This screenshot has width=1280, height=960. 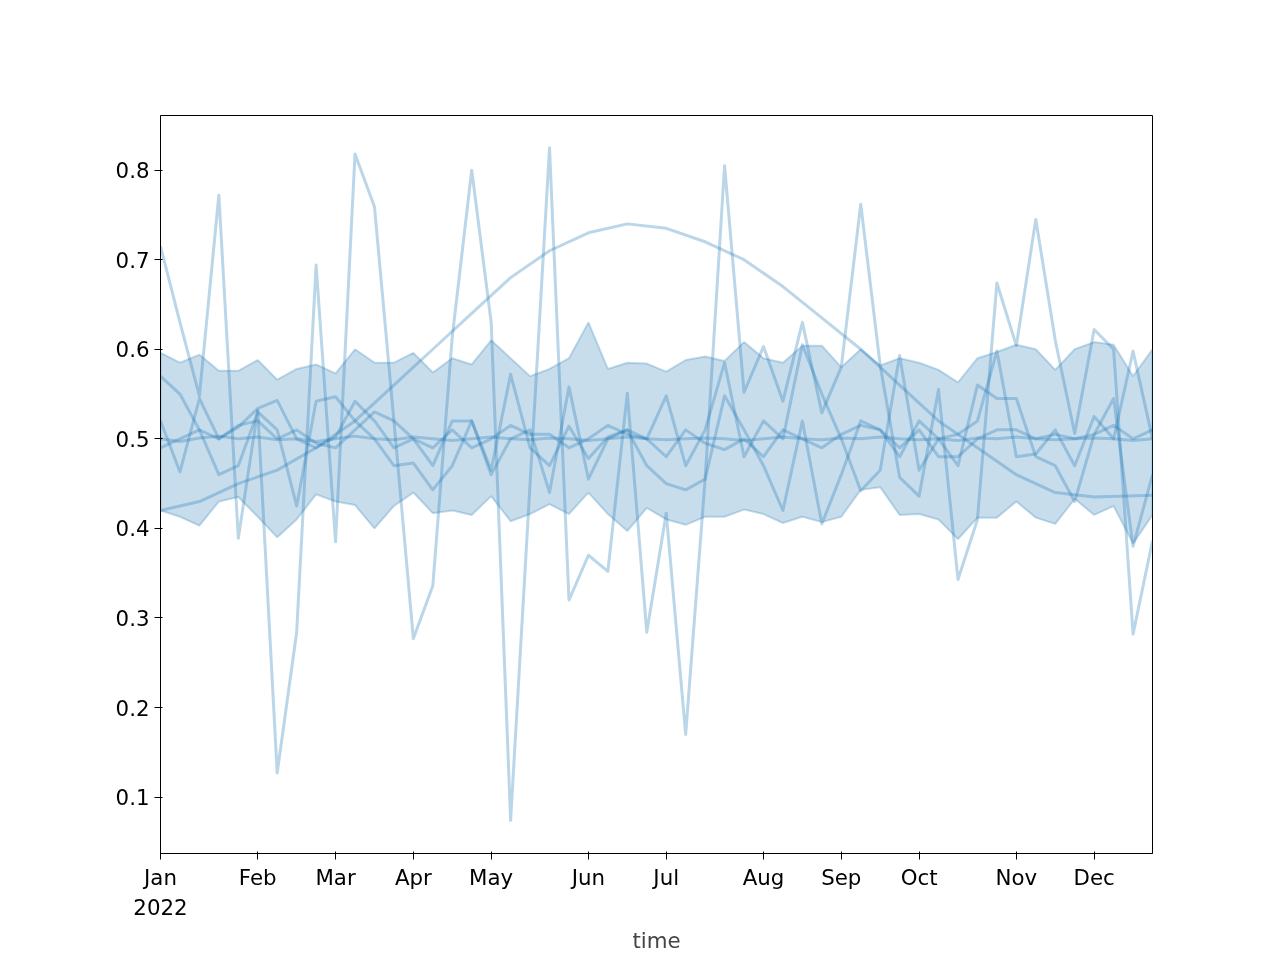 I want to click on x-tick-label: Nov, so click(x=1016, y=877).